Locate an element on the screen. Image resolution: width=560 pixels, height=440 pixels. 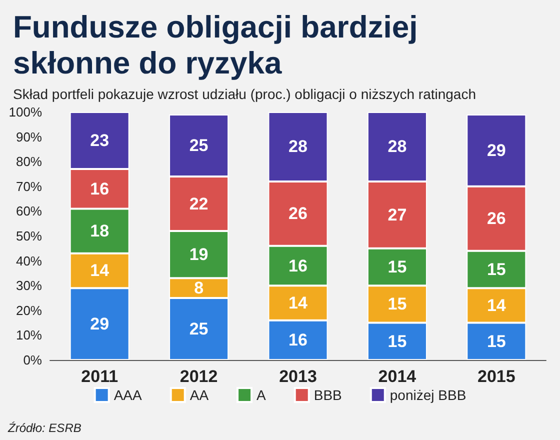
y-tick-label: 20% is located at coordinates (29, 310).